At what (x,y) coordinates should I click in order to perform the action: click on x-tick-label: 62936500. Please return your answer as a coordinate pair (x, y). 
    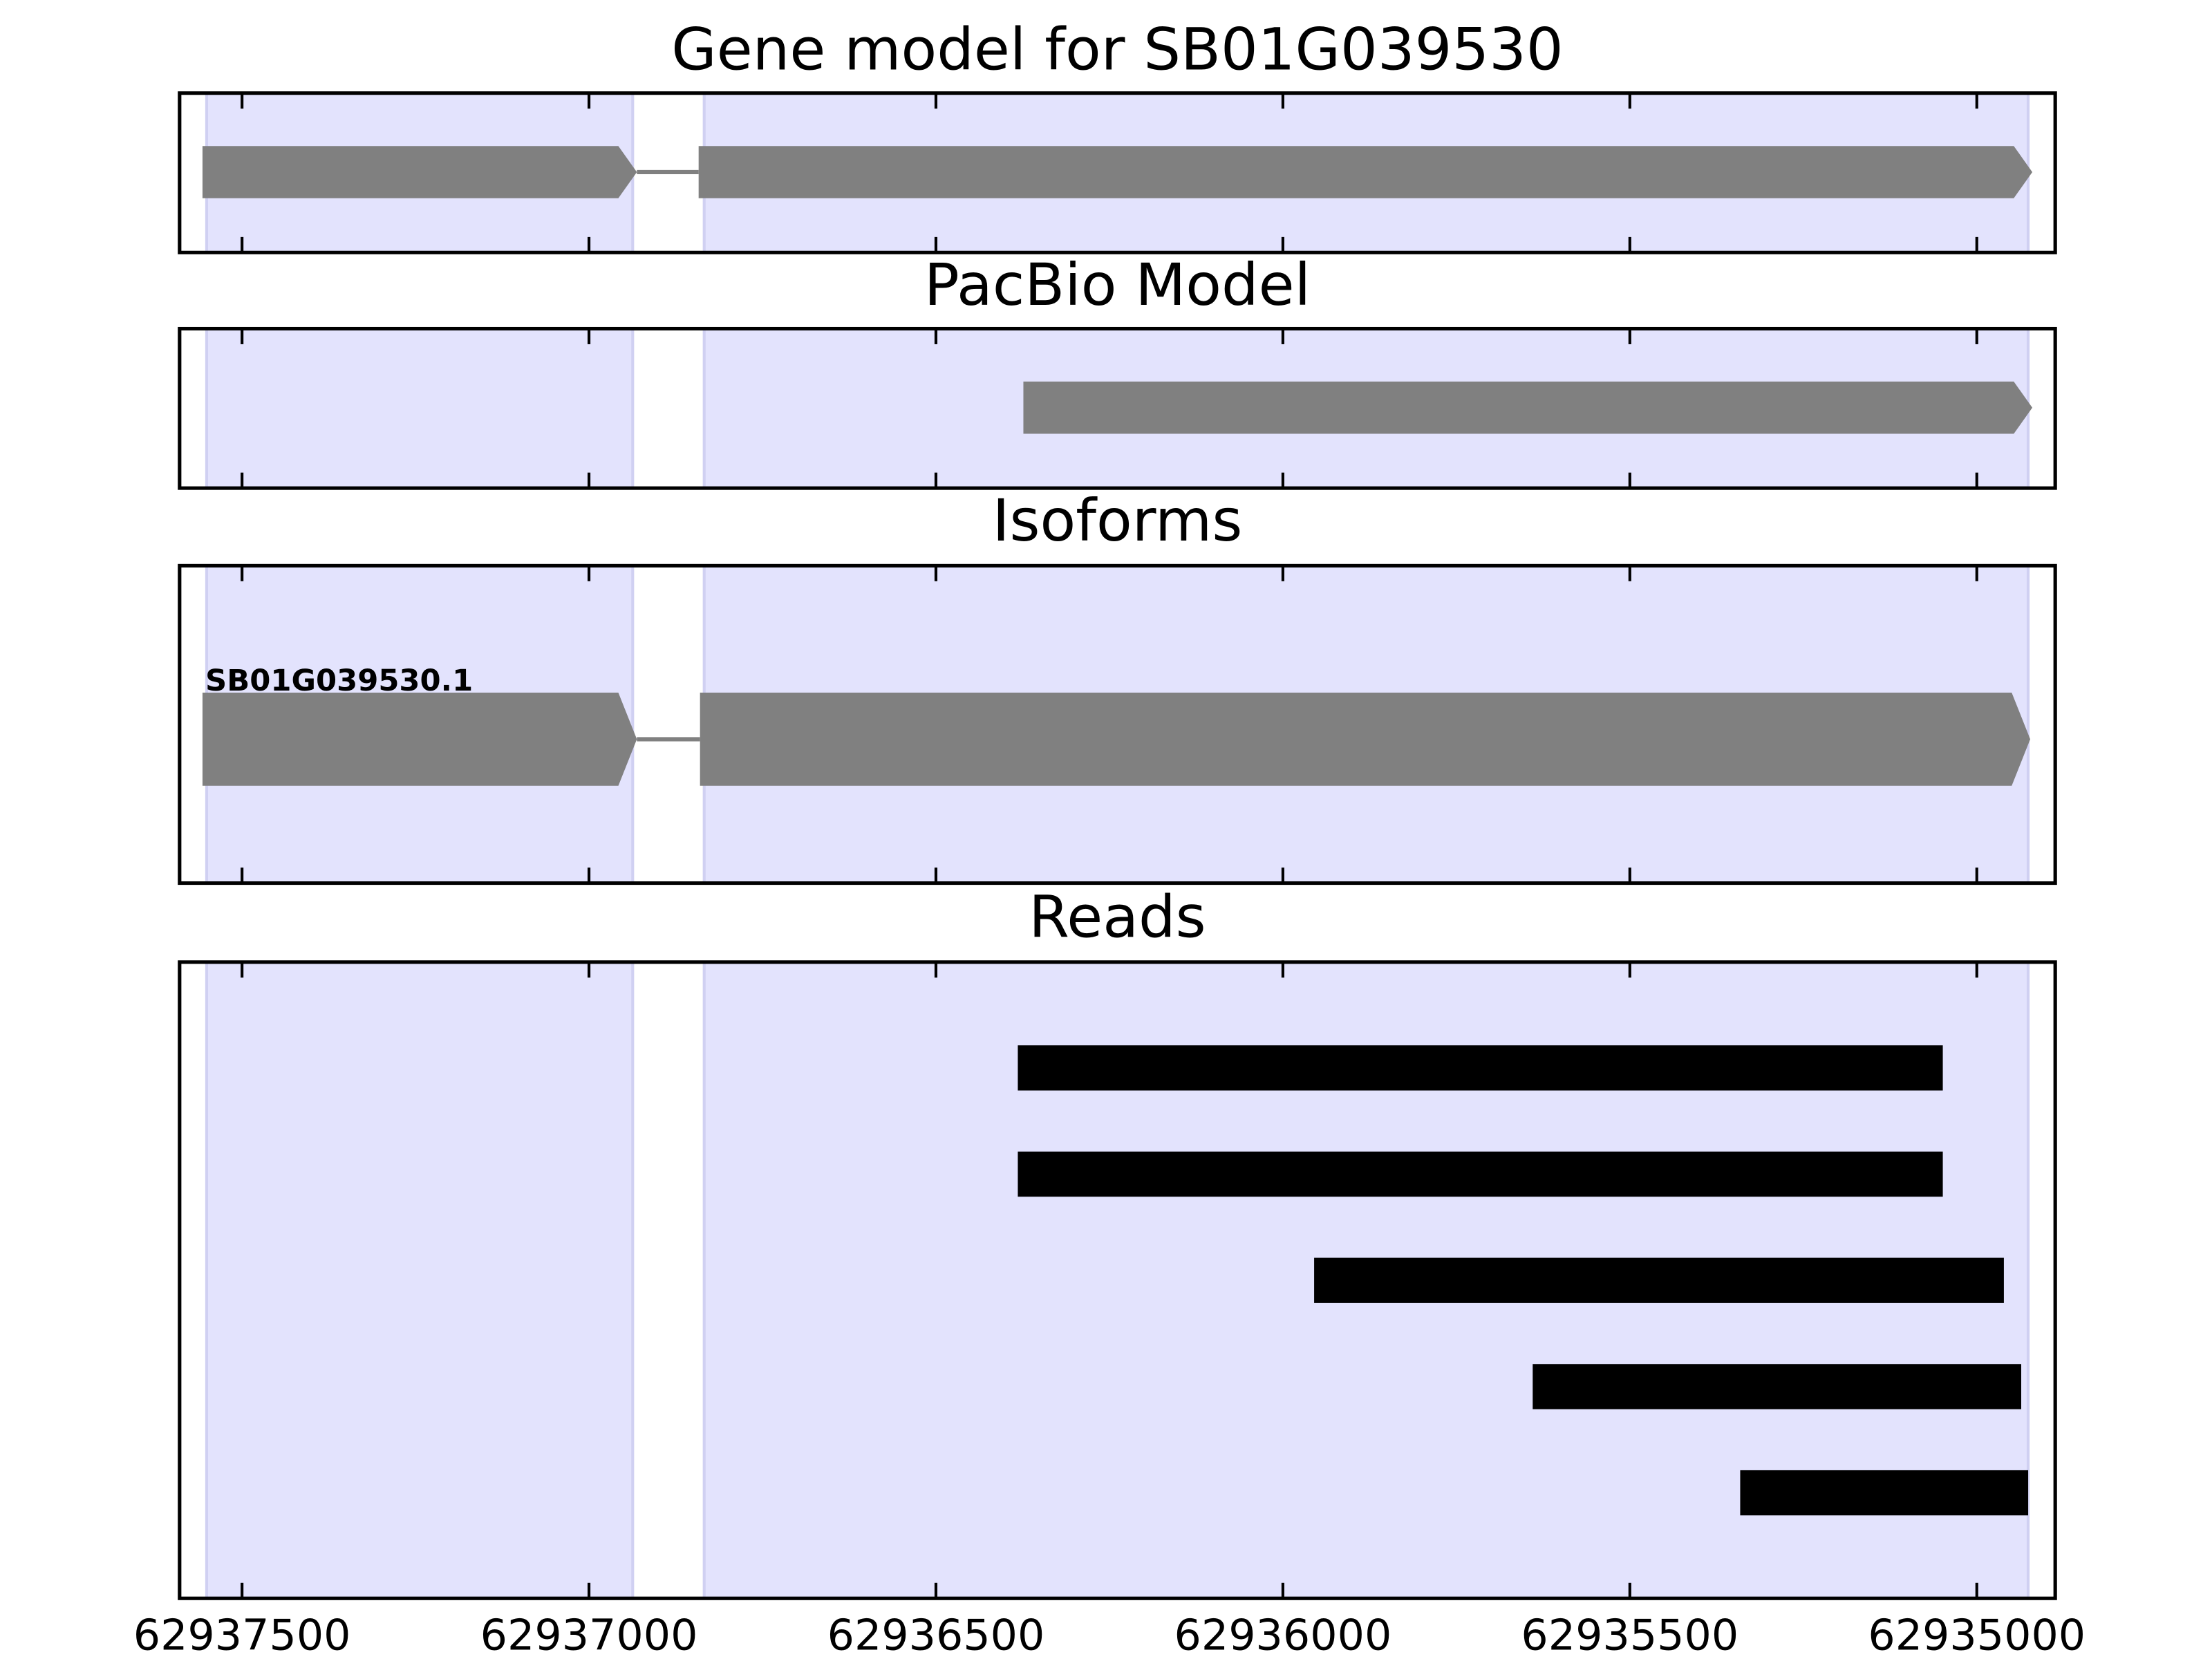
    Looking at the image, I should click on (936, 1635).